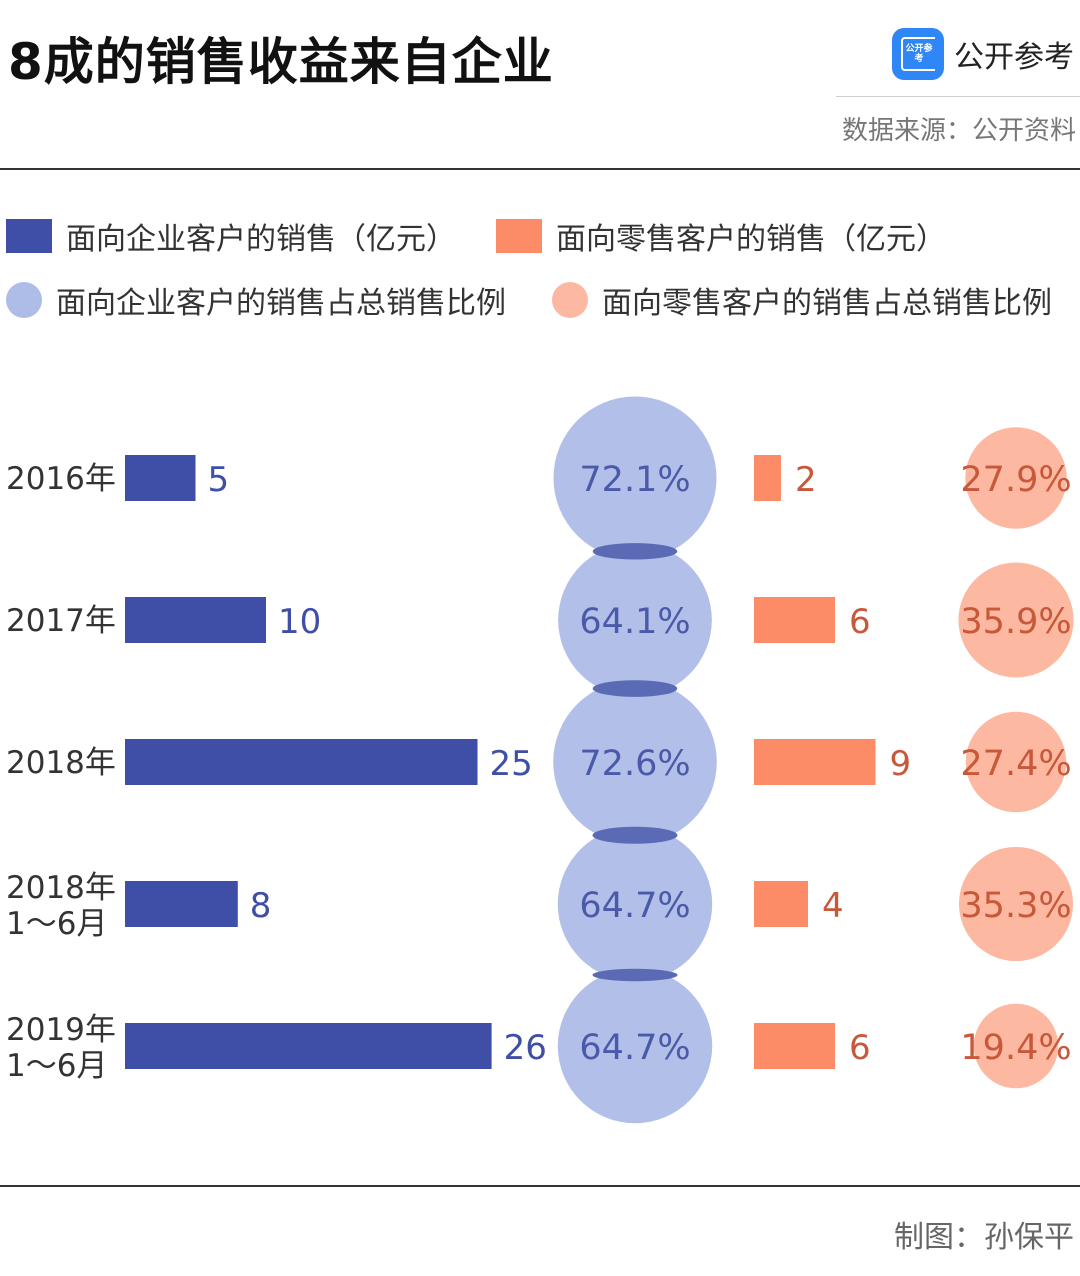 The image size is (1080, 1276). I want to click on brand-name: 公开参考, so click(1014, 57).